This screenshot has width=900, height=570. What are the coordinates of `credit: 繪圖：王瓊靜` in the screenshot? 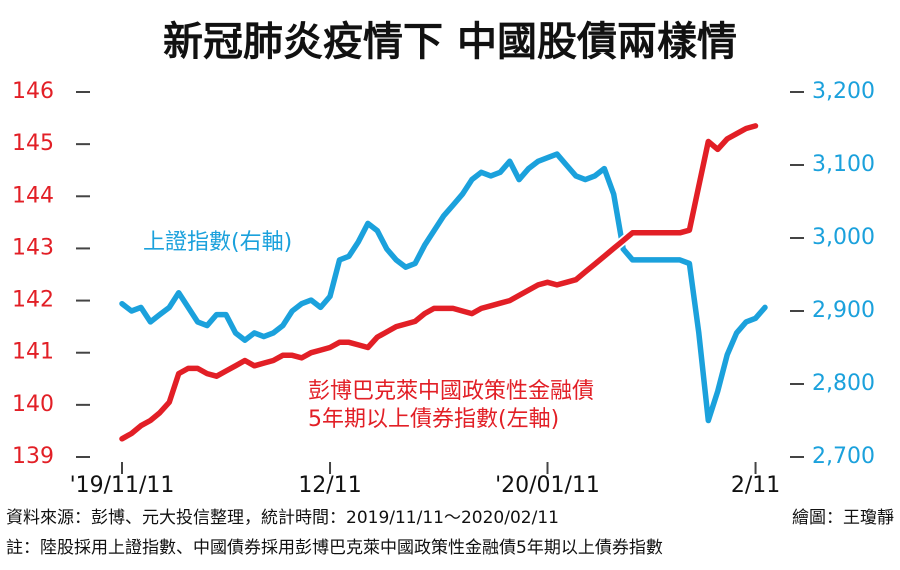 It's located at (843, 518).